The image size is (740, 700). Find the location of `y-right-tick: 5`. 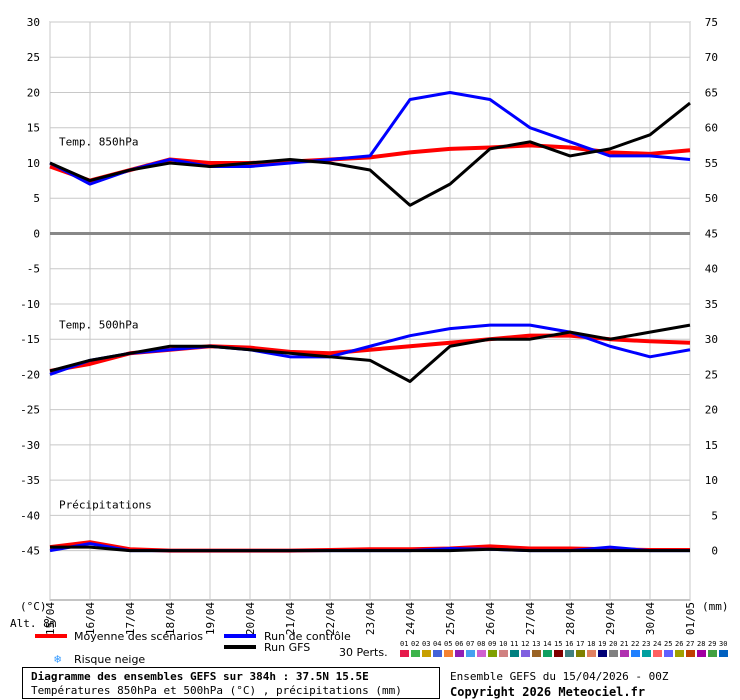

y-right-tick: 5 is located at coordinates (714, 515).